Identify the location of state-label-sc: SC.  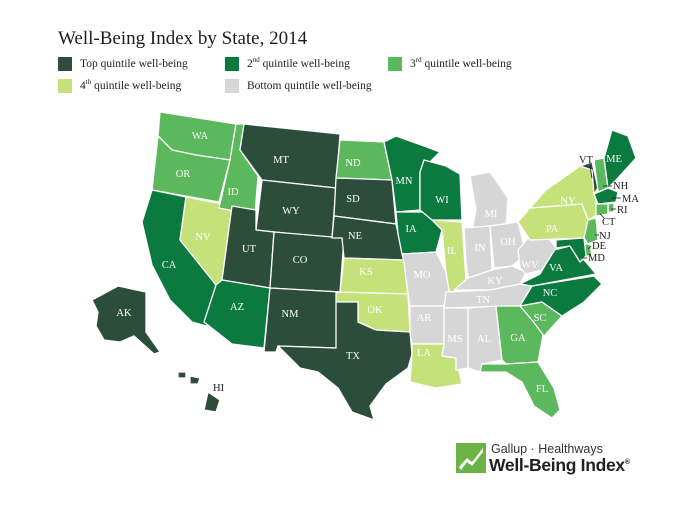
(540, 318).